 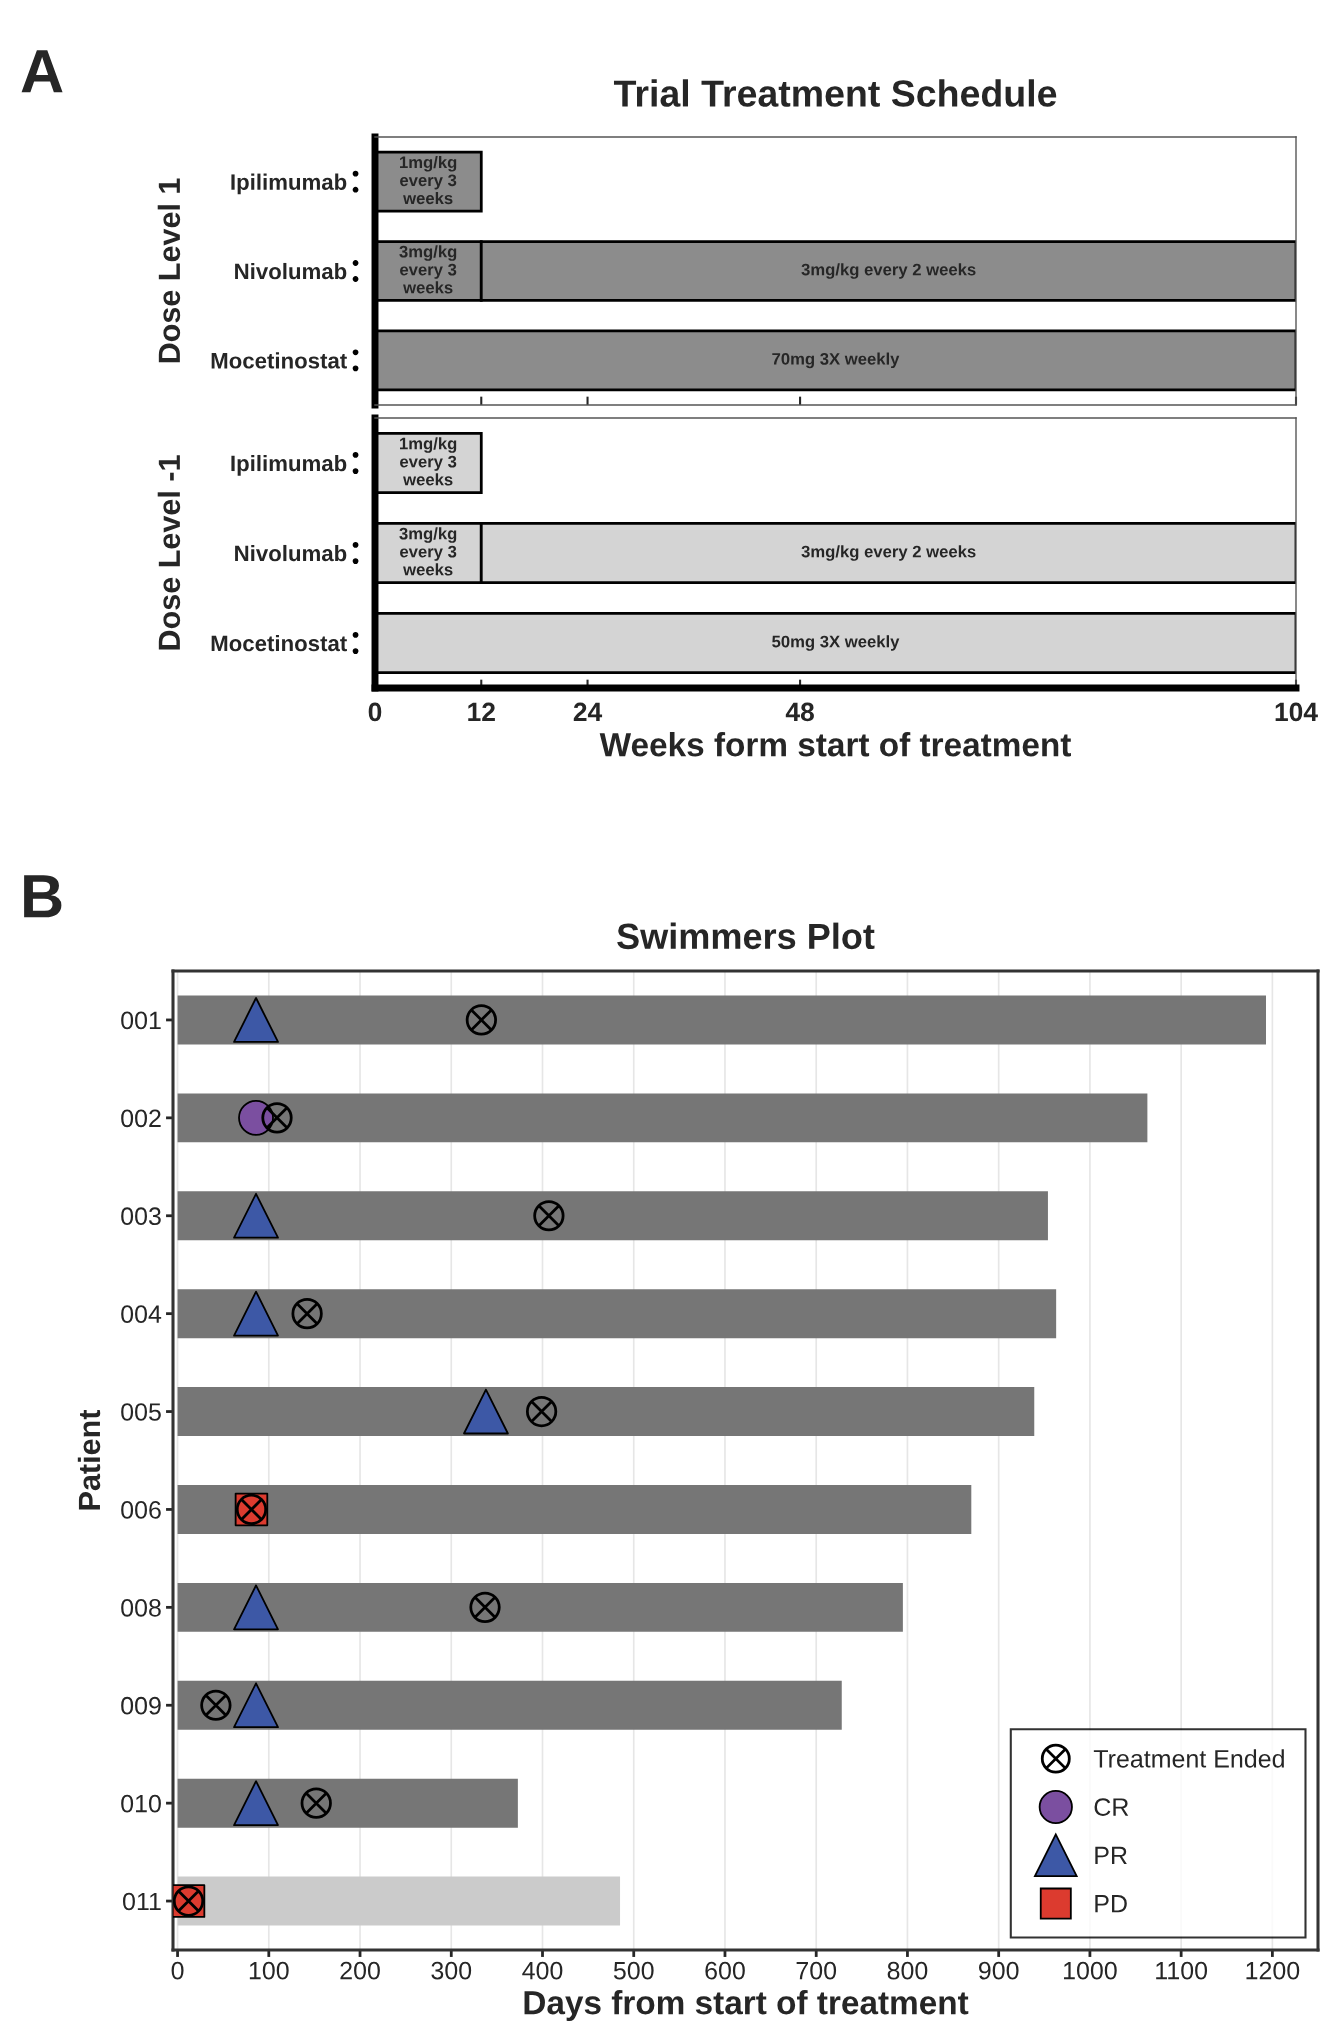 I want to click on series-label: 50mg 3X weekly, so click(x=836, y=643).